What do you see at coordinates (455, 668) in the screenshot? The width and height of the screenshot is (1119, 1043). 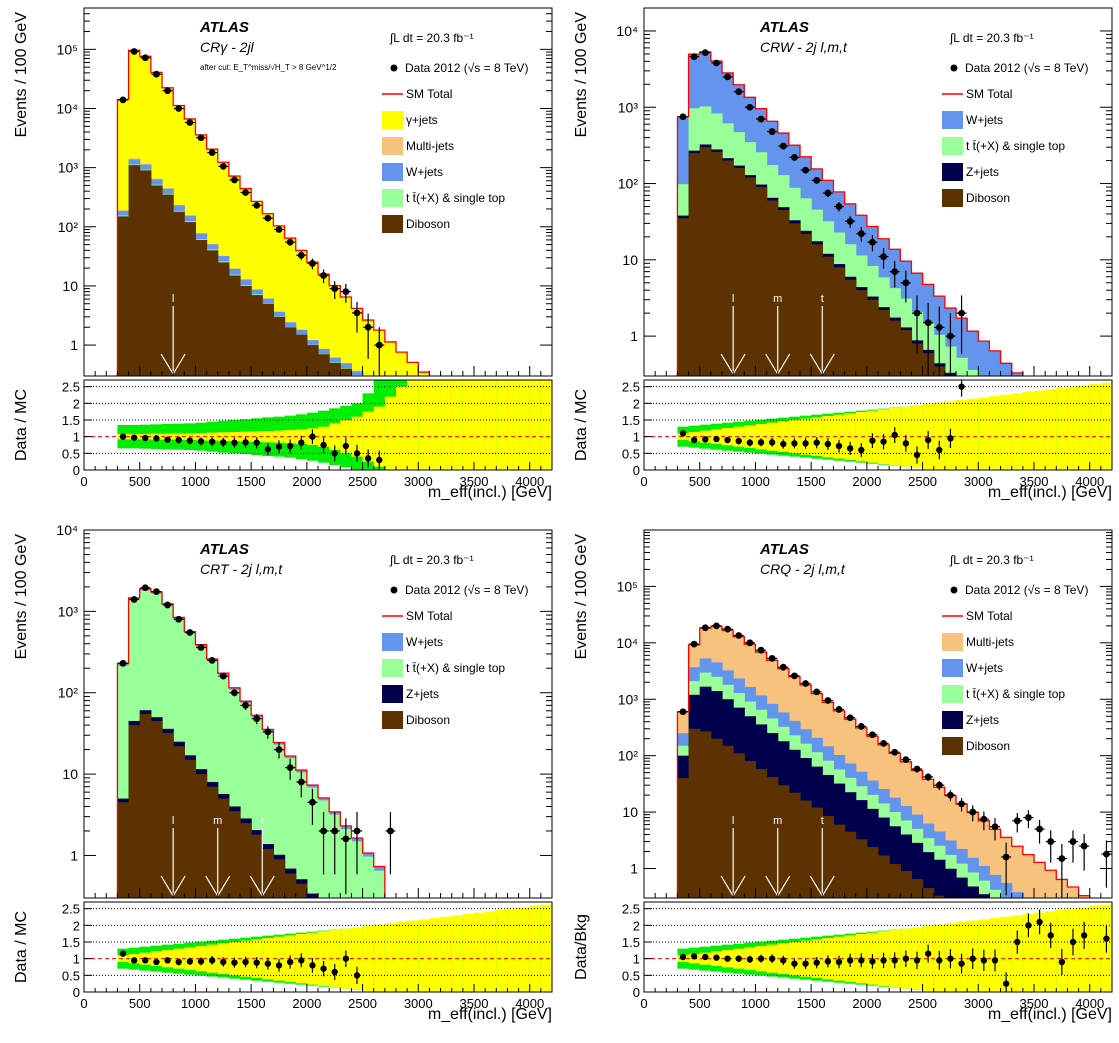 I see `legend-label-top: t t̄(+X) & single top` at bounding box center [455, 668].